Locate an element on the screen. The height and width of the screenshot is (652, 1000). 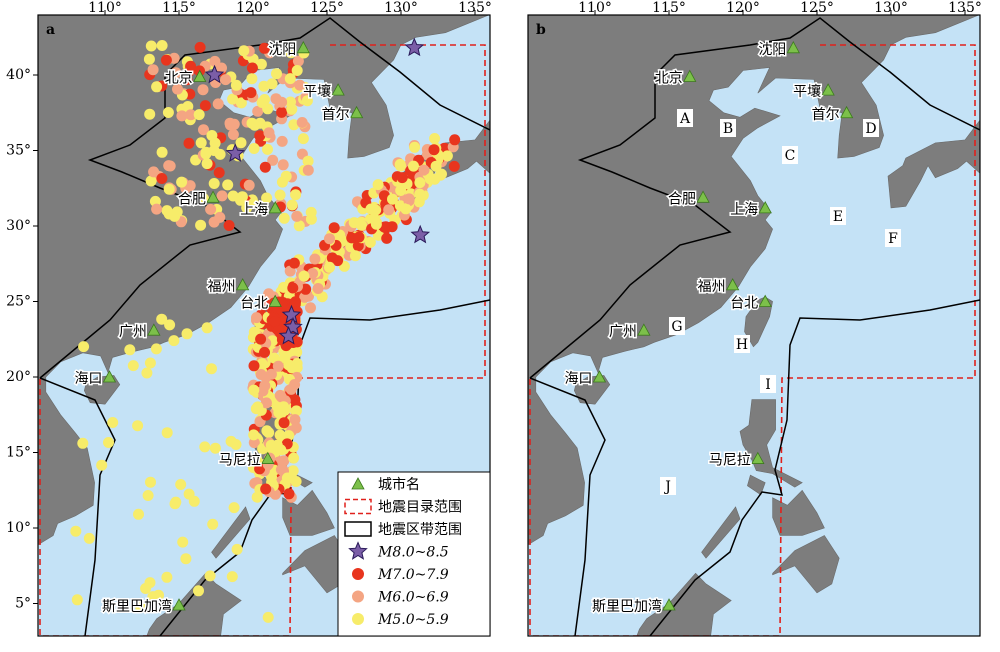
city-label: 上海 is located at coordinates (744, 210).